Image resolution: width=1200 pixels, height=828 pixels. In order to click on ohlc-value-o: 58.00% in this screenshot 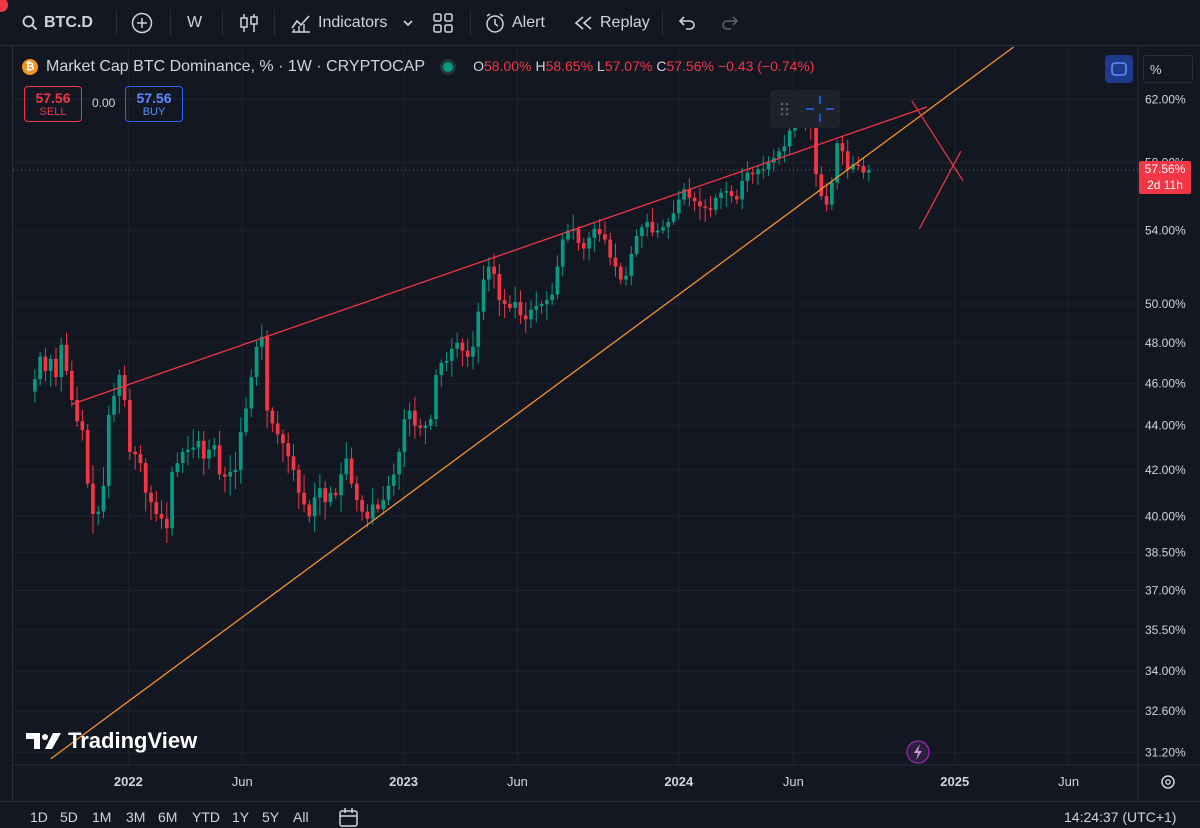, I will do `click(507, 66)`.